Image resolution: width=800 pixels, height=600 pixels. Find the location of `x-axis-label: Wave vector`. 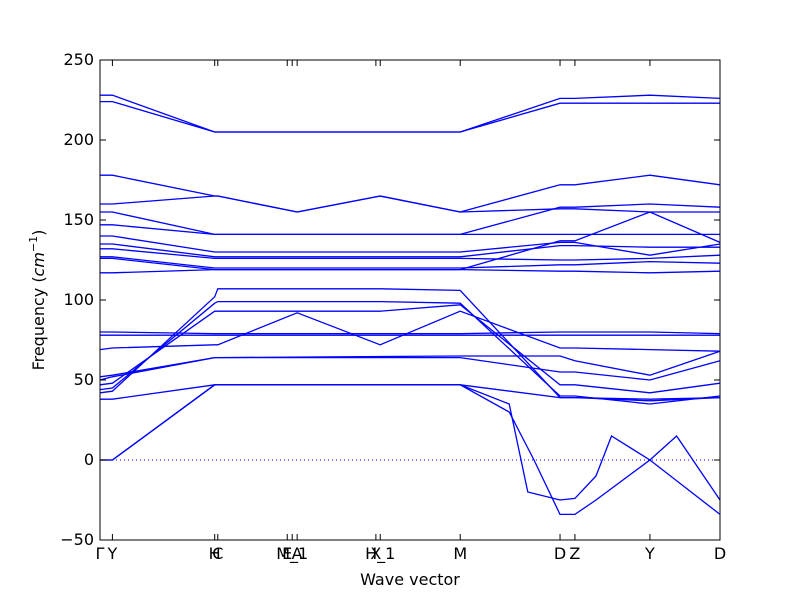

x-axis-label: Wave vector is located at coordinates (410, 579).